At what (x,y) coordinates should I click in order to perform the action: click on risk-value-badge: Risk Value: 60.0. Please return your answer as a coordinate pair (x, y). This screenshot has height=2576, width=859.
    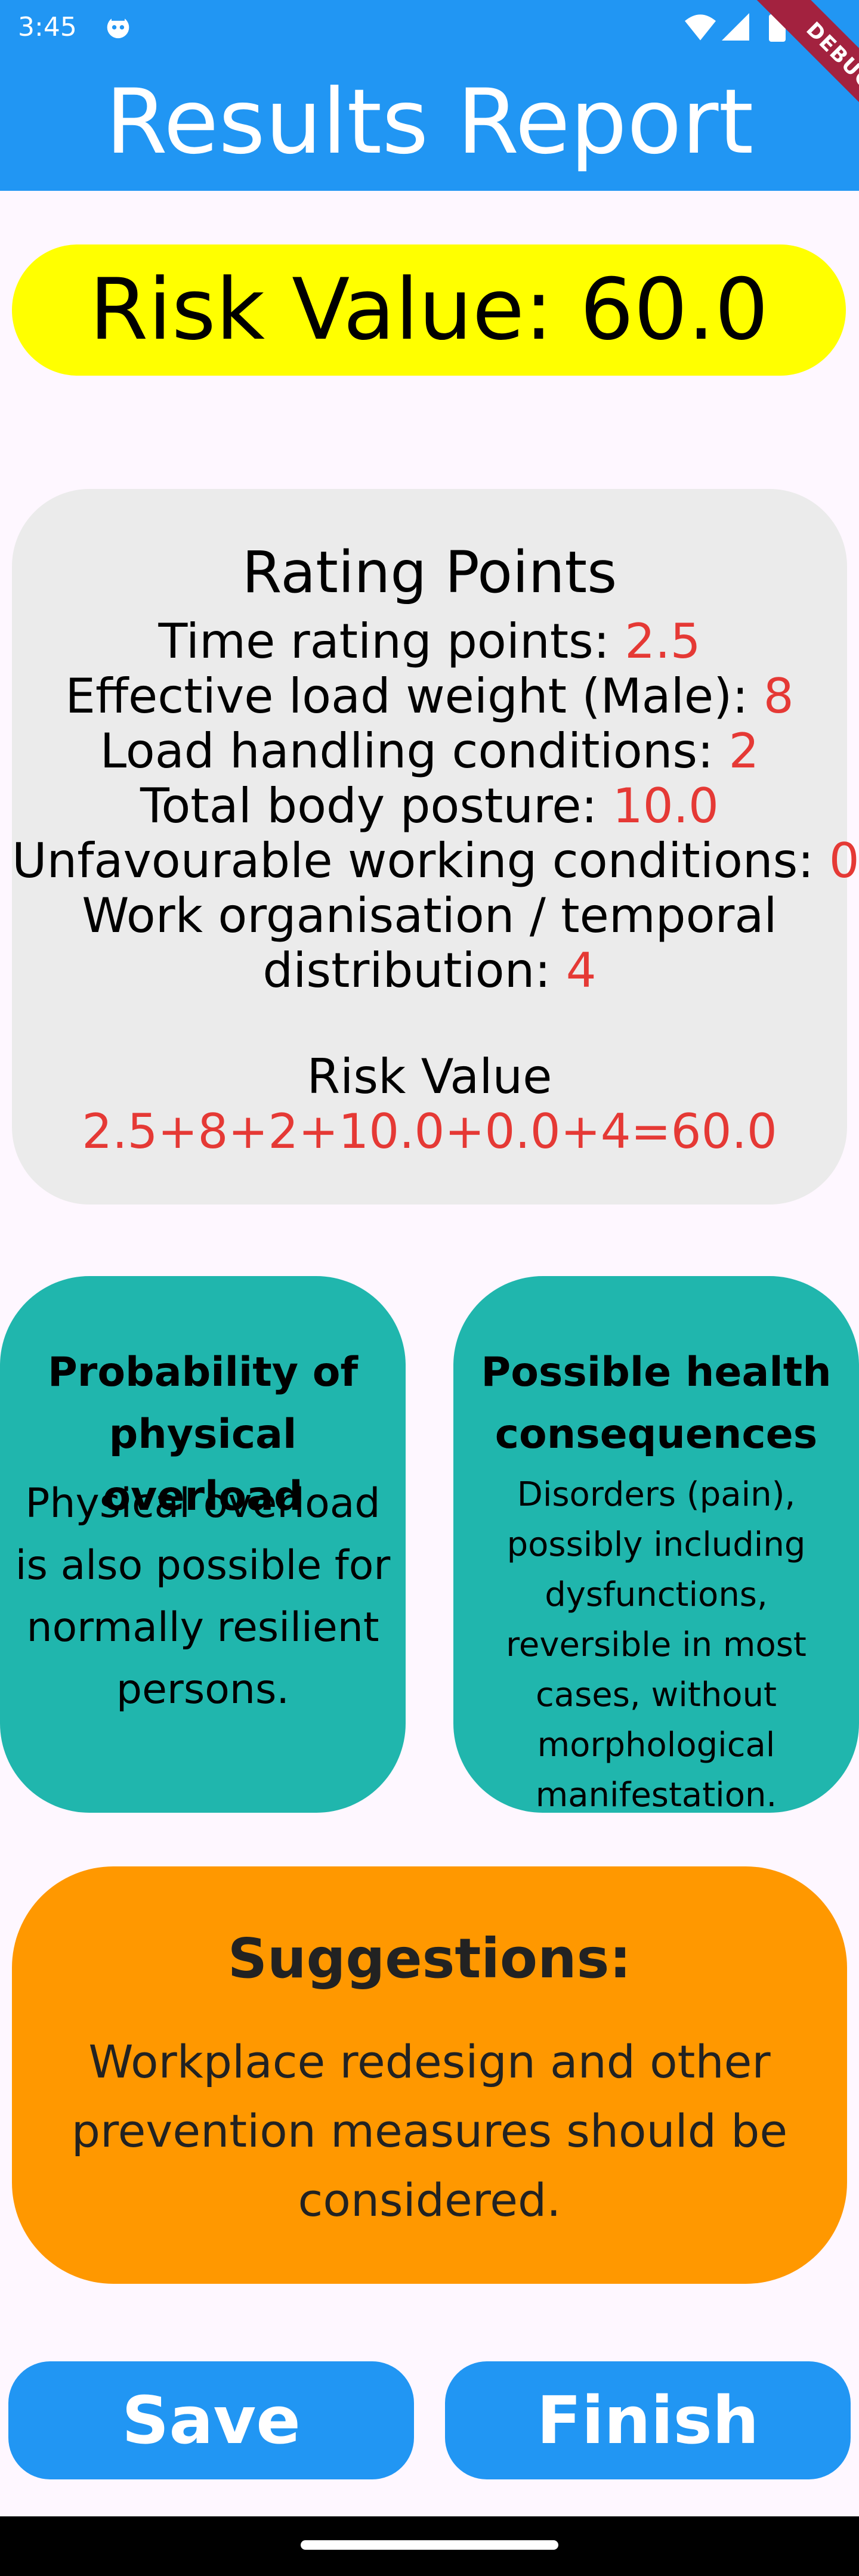
    Looking at the image, I should click on (429, 310).